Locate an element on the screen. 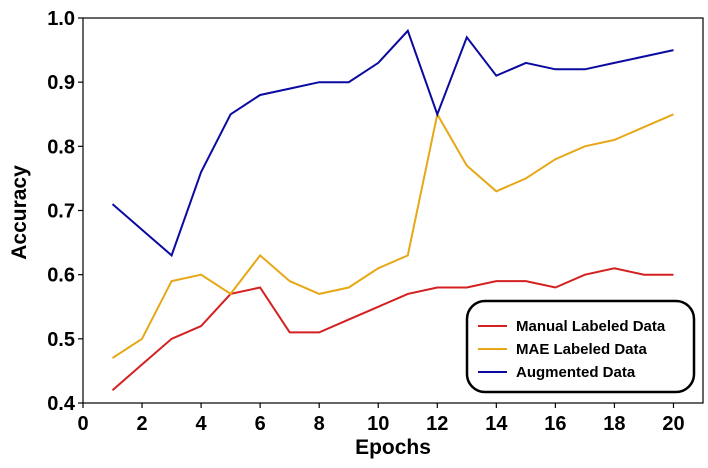 The image size is (708, 468). legend-label-3: Augmented Data is located at coordinates (576, 372).